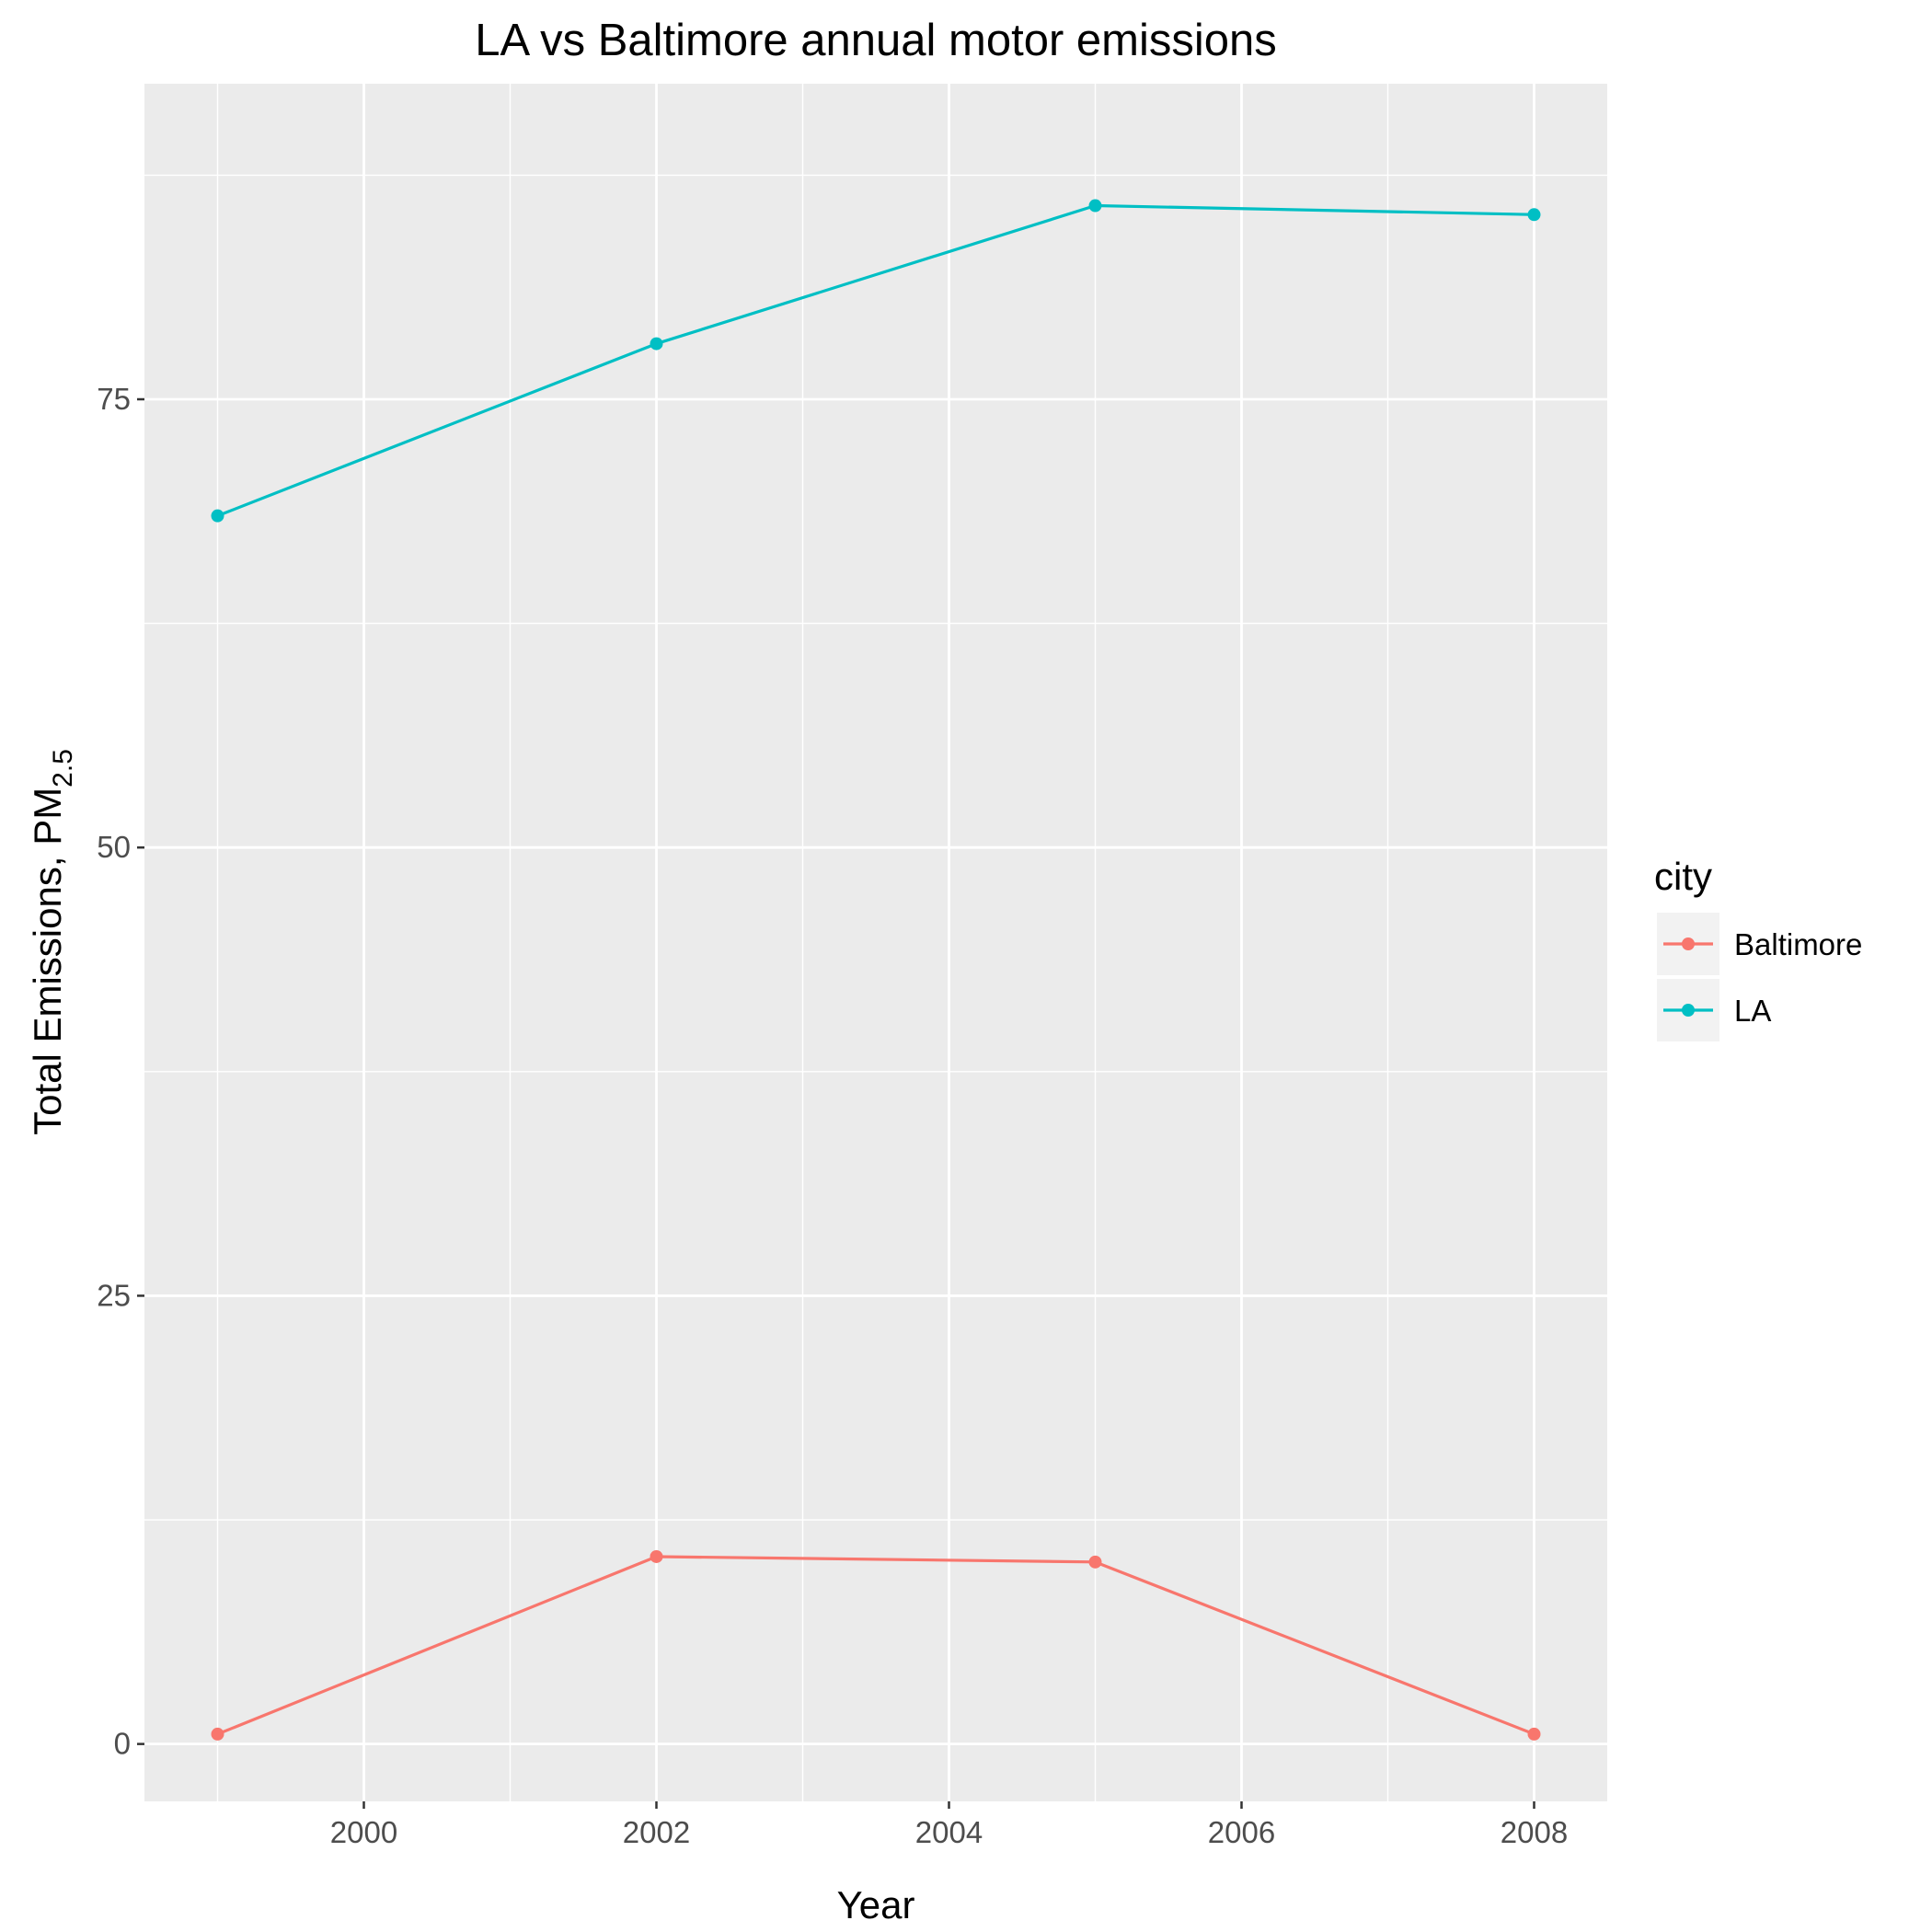 The width and height of the screenshot is (1932, 1932). Describe the element at coordinates (875, 360) in the screenshot. I see `series-line-la` at that location.